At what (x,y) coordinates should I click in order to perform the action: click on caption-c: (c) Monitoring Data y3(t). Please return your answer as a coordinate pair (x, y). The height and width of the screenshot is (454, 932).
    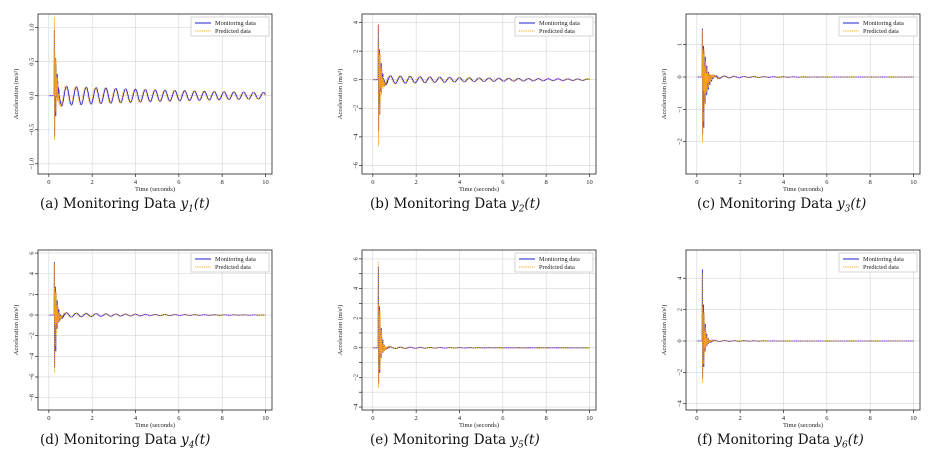
    Looking at the image, I should click on (781, 205).